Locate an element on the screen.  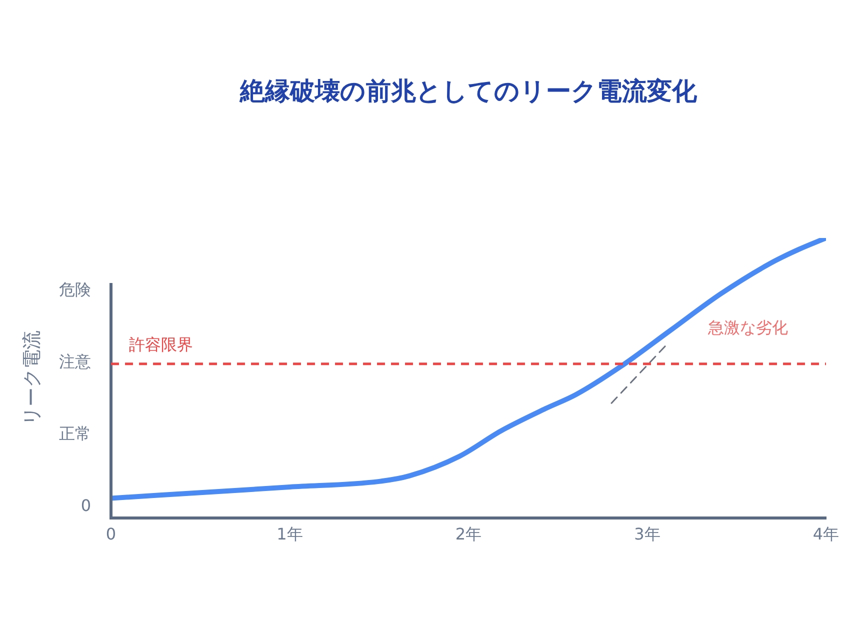
y-axis-title: リーク電流 is located at coordinates (31, 378).